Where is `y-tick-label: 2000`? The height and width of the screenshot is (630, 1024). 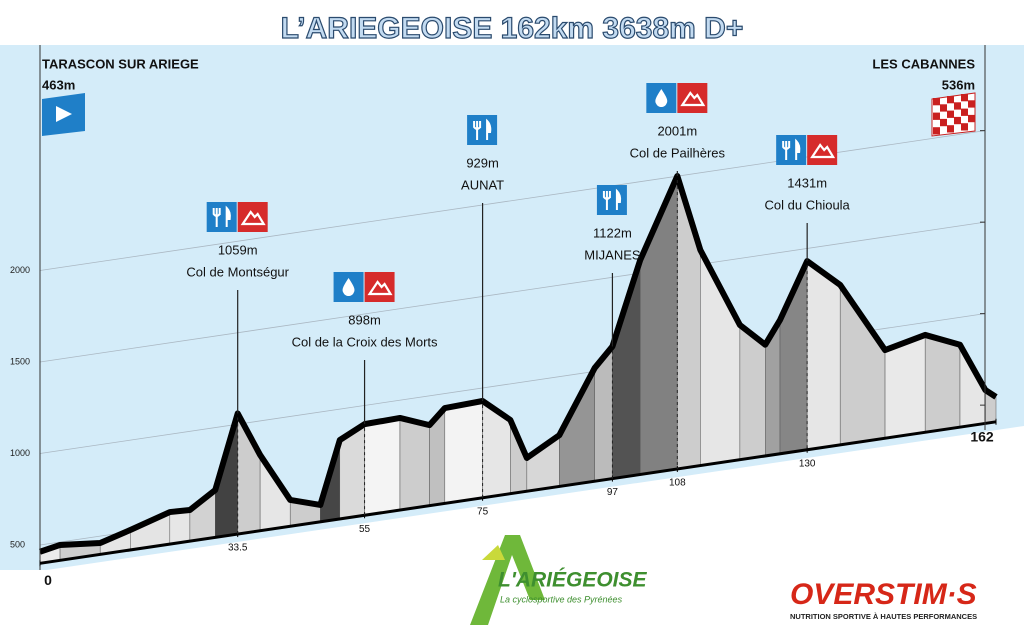
y-tick-label: 2000 is located at coordinates (20, 270).